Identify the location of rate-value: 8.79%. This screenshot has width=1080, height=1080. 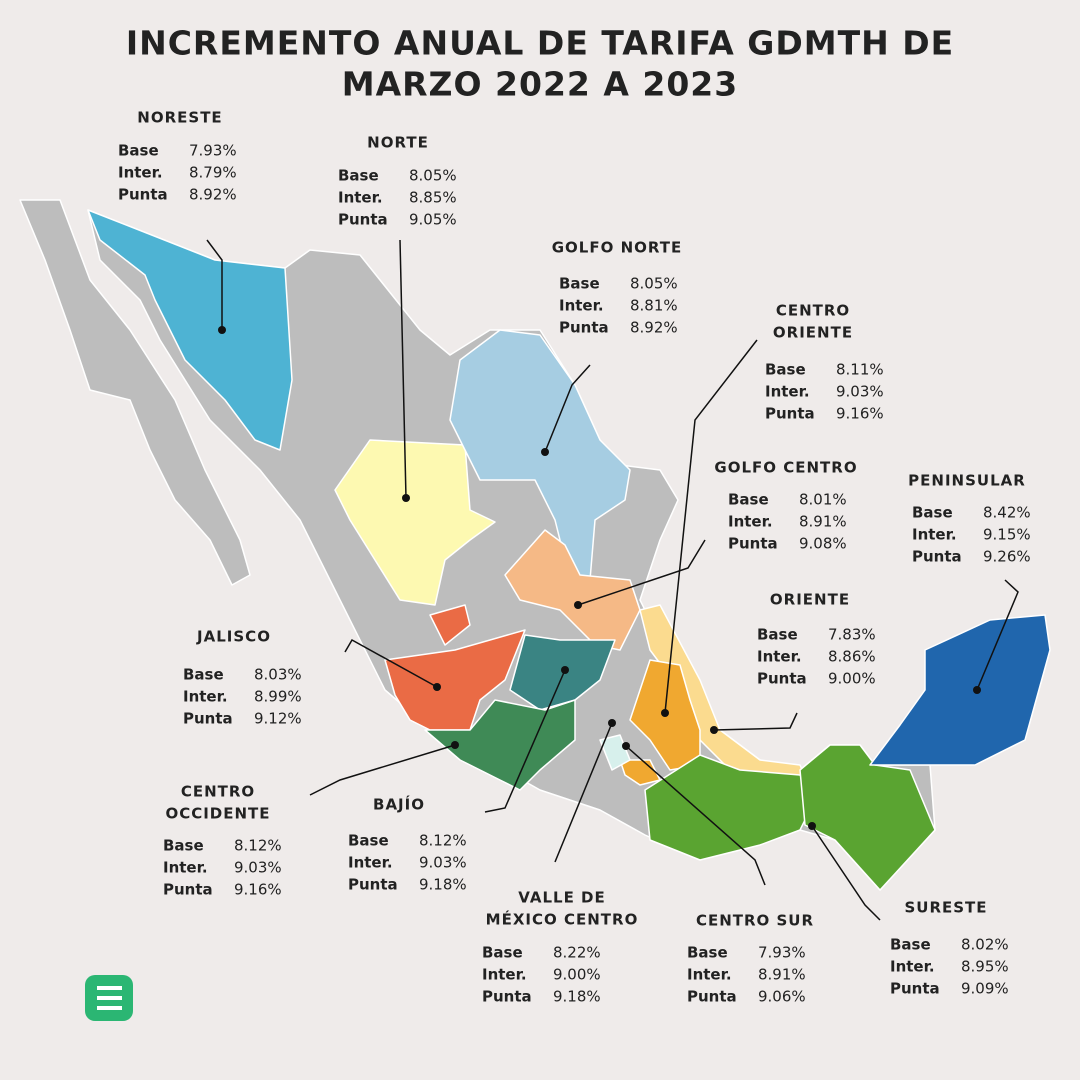
(213, 173).